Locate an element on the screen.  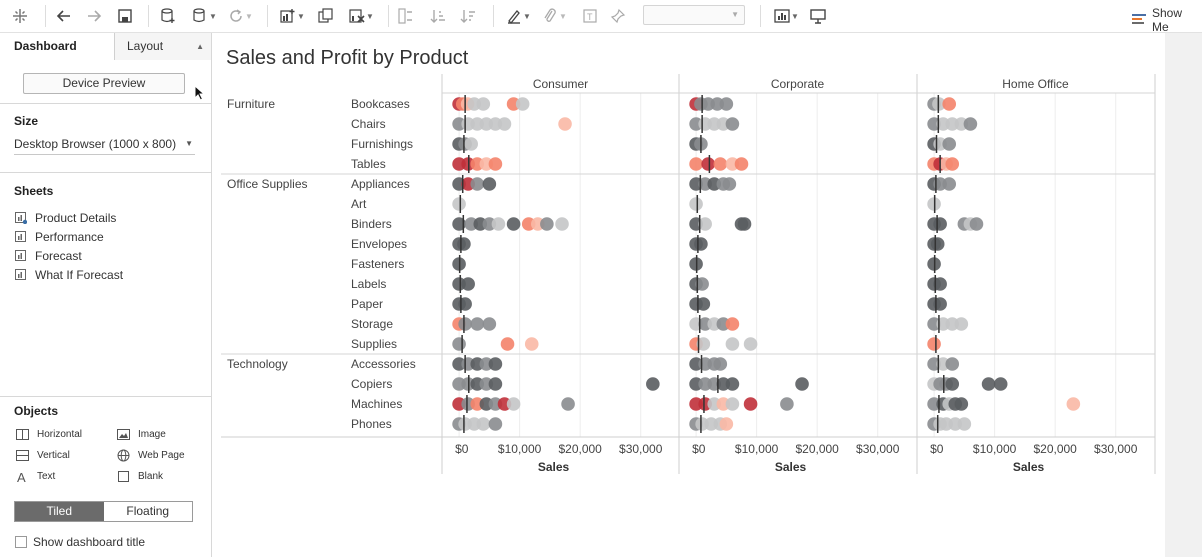
group-icon is located at coordinates (550, 15).